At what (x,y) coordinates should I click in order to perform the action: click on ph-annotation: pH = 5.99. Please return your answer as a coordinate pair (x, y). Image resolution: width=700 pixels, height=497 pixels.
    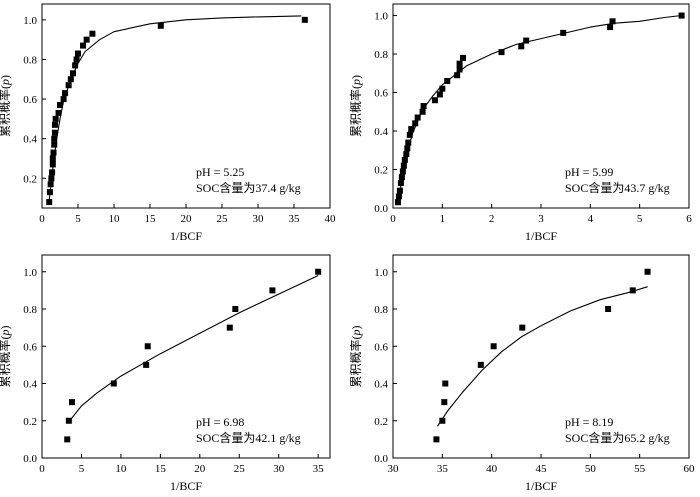
    Looking at the image, I should click on (589, 172).